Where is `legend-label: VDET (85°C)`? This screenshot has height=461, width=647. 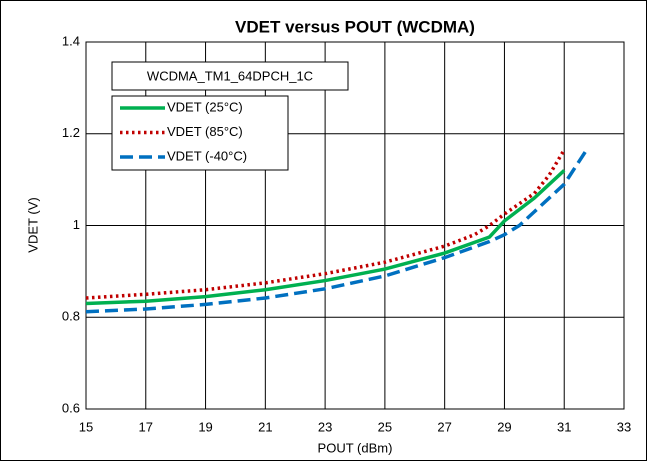
legend-label: VDET (85°C) is located at coordinates (205, 131).